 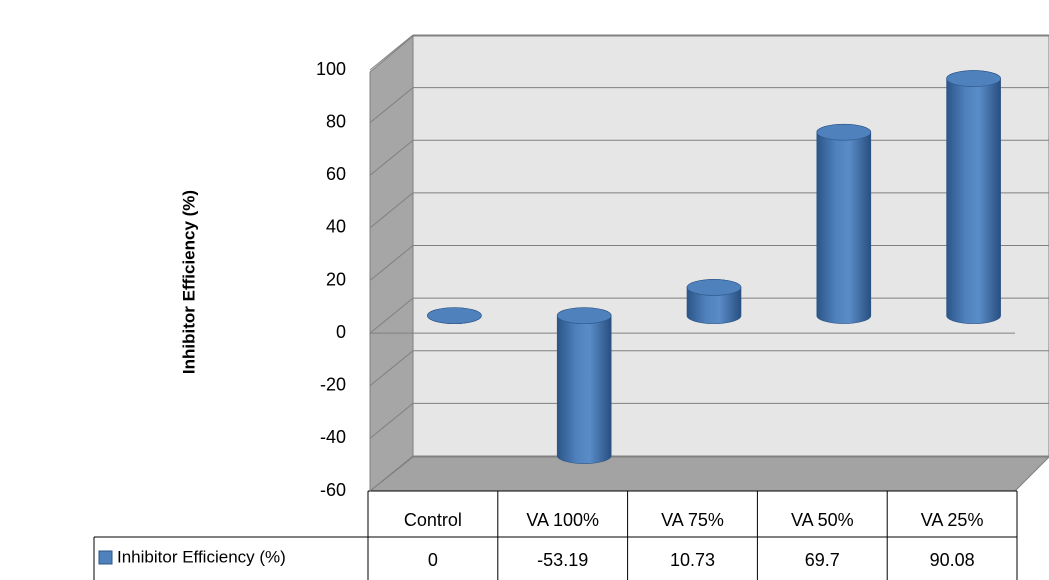 What do you see at coordinates (105, 557) in the screenshot?
I see `legend-key` at bounding box center [105, 557].